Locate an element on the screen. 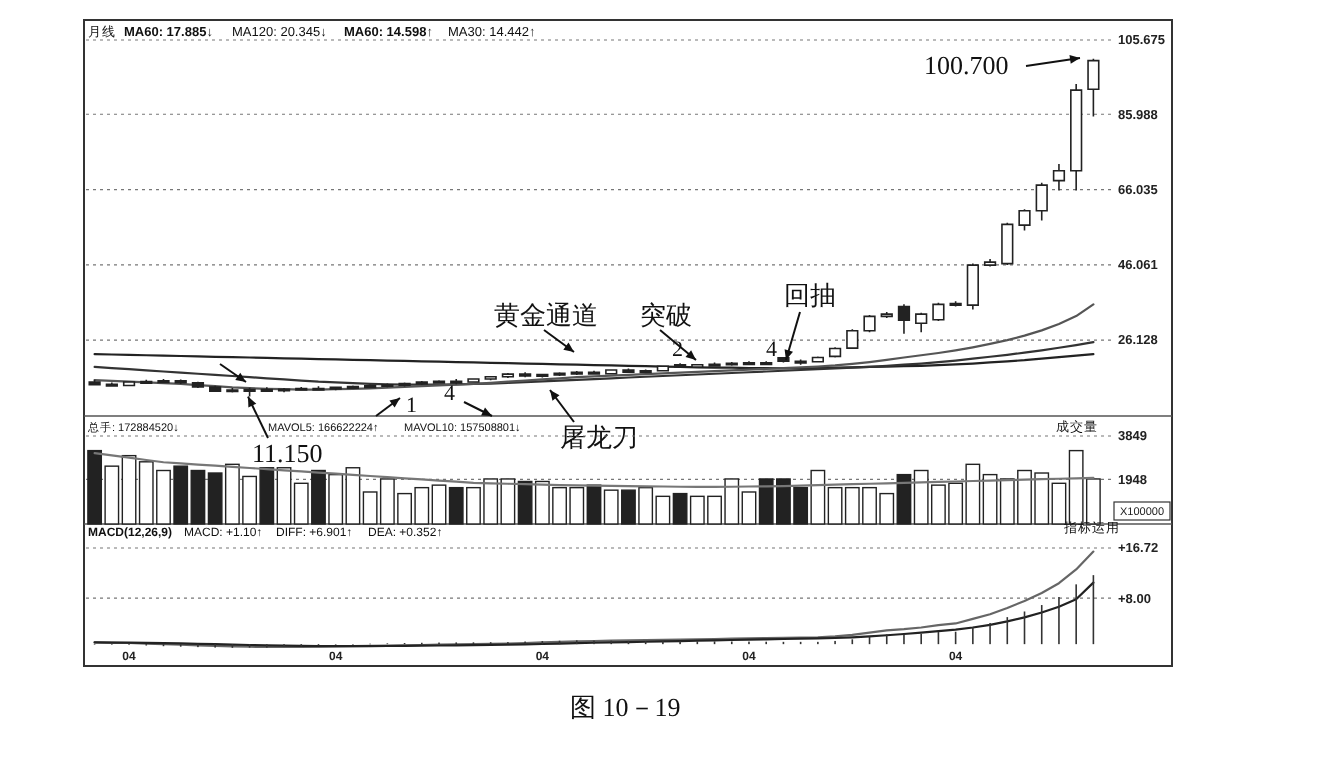 This screenshot has height=778, width=1318. annotation: 100.700 is located at coordinates (966, 65).